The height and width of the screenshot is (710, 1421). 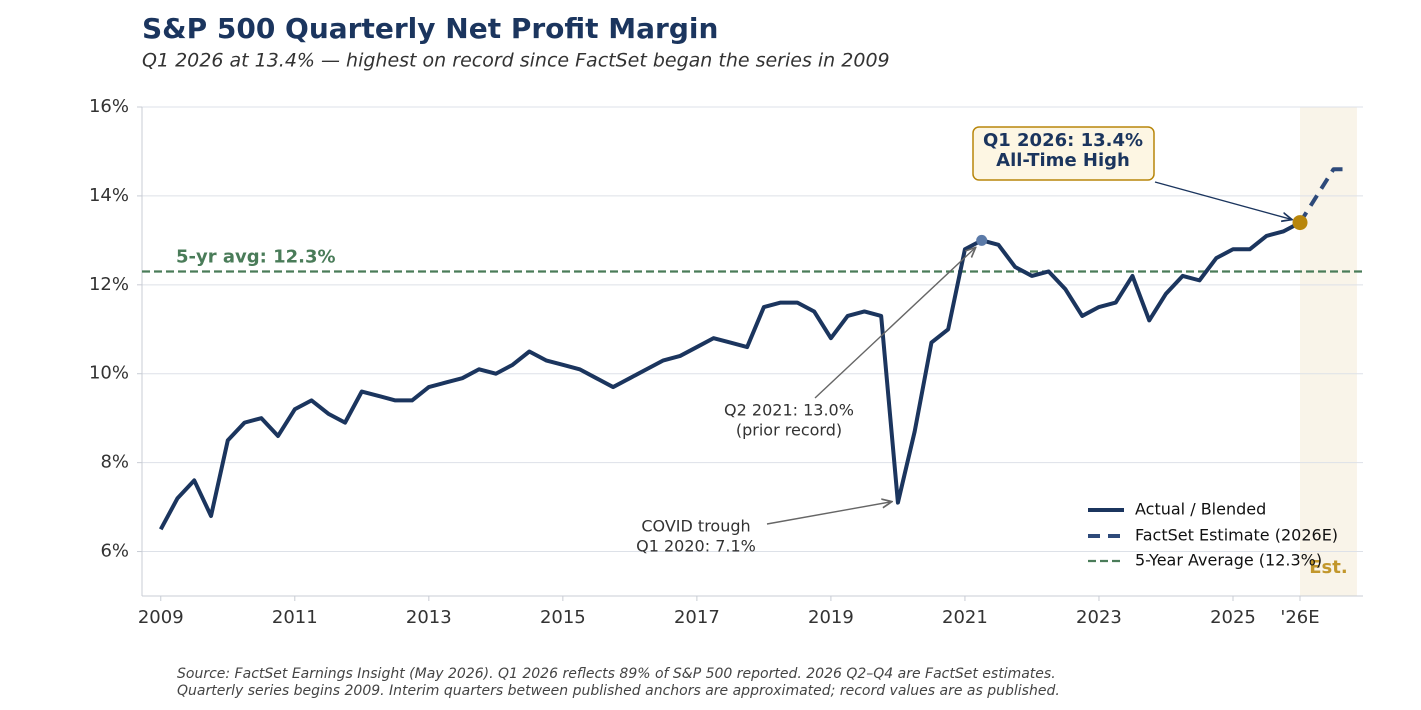 I want to click on annotation-text: Q1 2026: 13.4%, so click(x=1063, y=140).